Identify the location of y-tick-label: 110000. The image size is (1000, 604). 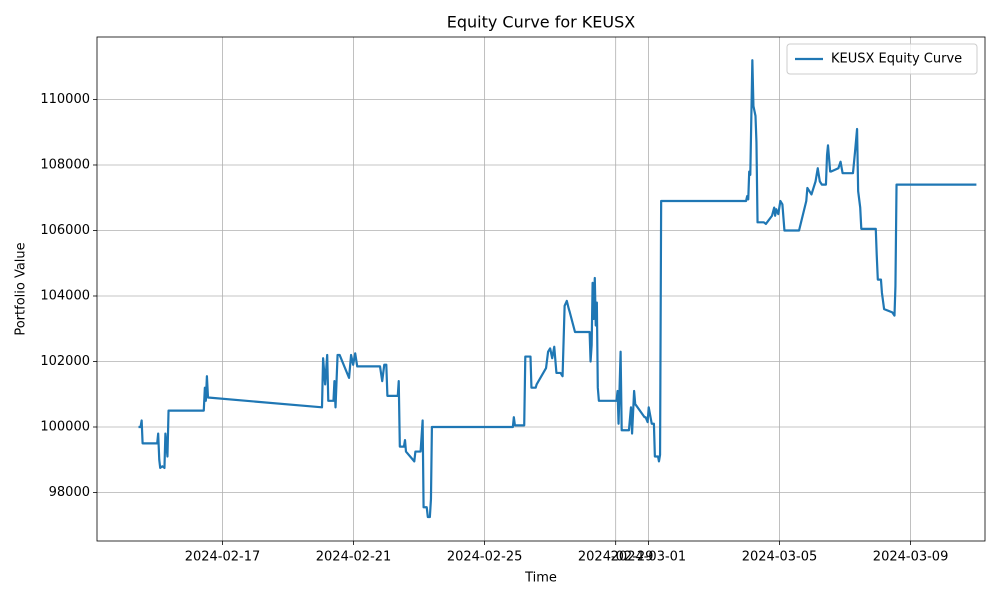
(65, 99).